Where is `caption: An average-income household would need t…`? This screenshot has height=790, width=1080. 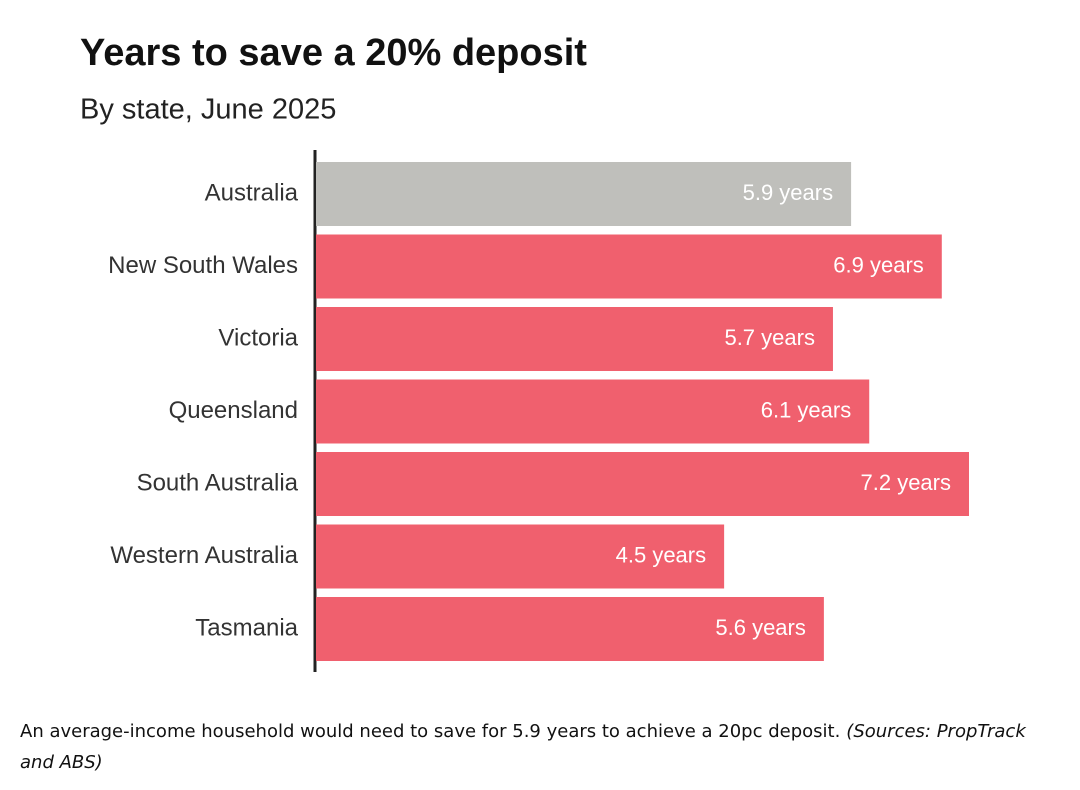 caption: An average-income household would need t… is located at coordinates (540, 747).